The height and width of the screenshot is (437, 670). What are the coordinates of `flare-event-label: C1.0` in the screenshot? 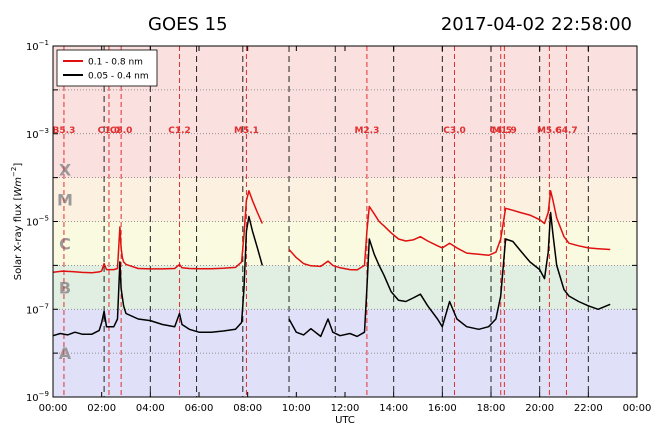 It's located at (109, 131).